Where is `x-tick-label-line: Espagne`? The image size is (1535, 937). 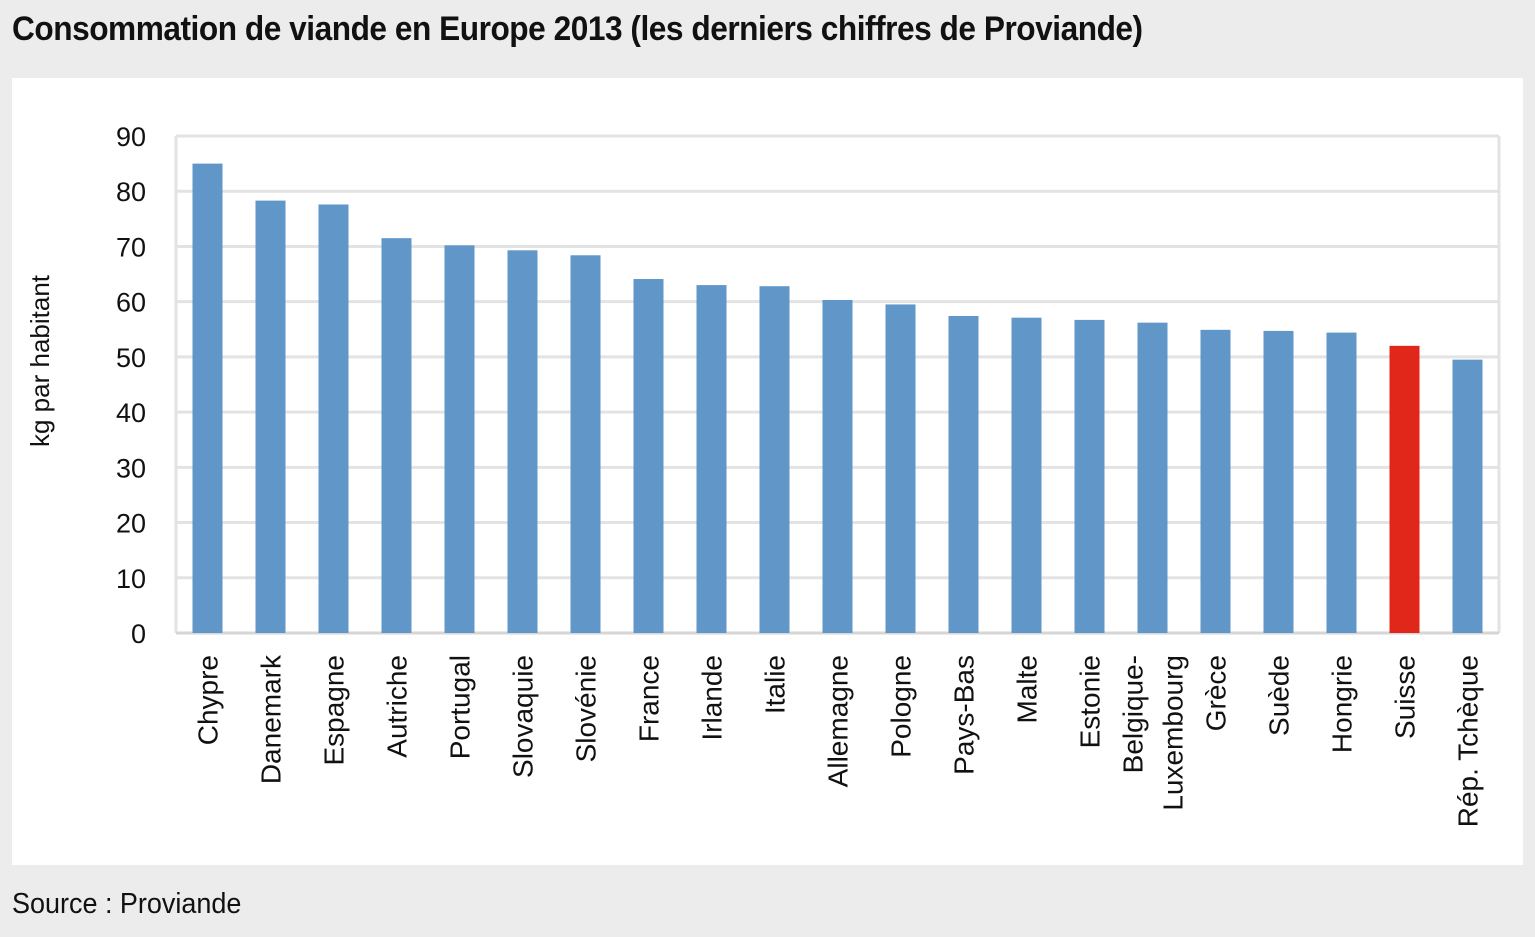 x-tick-label-line: Espagne is located at coordinates (334, 710).